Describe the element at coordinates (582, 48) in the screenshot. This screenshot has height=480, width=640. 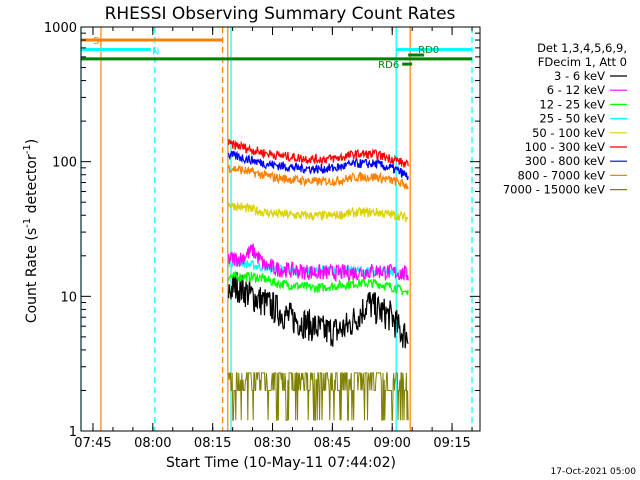
I see `legend-header-line-1: Det 1,3,4,5,6,9,` at that location.